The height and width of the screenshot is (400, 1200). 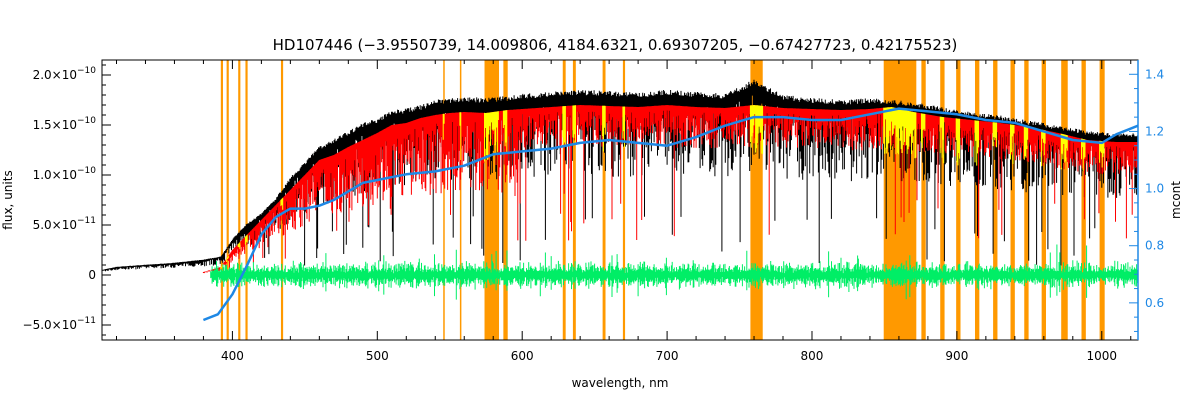 I want to click on x-tick-label: 600, so click(x=522, y=356).